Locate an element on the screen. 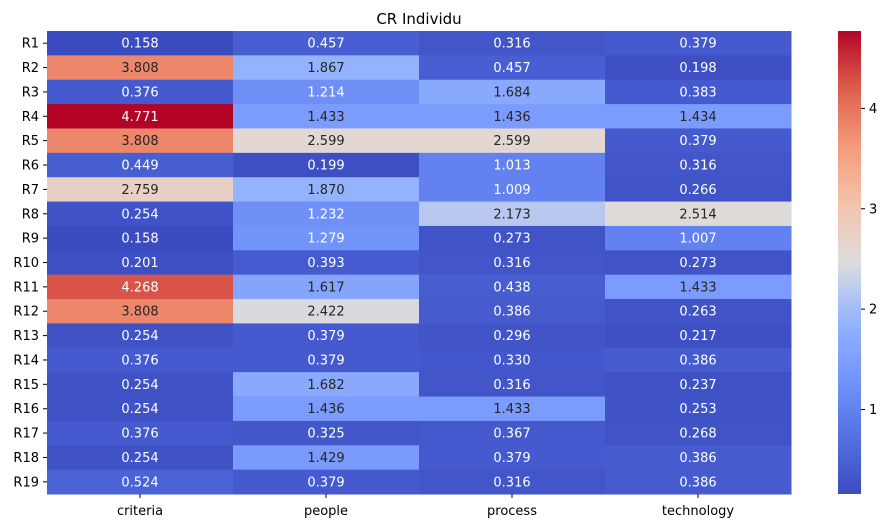 The height and width of the screenshot is (528, 889). y-tick-label: R17 is located at coordinates (26, 434).